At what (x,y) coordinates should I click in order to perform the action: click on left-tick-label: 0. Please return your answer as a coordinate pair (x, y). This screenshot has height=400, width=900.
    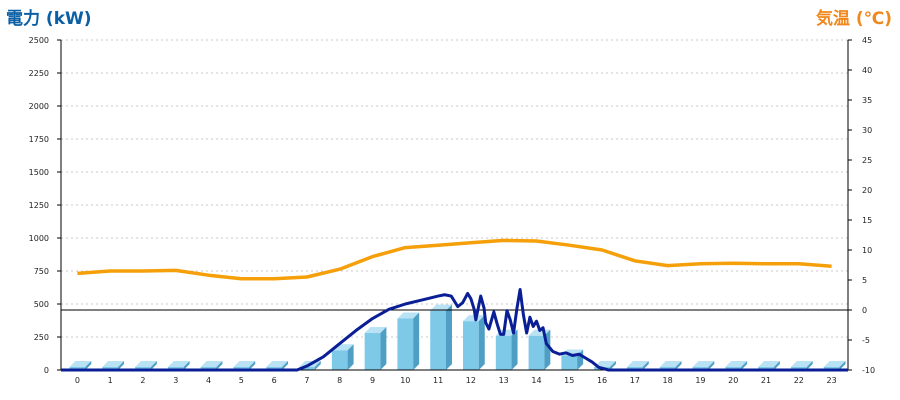
    Looking at the image, I should click on (46, 370).